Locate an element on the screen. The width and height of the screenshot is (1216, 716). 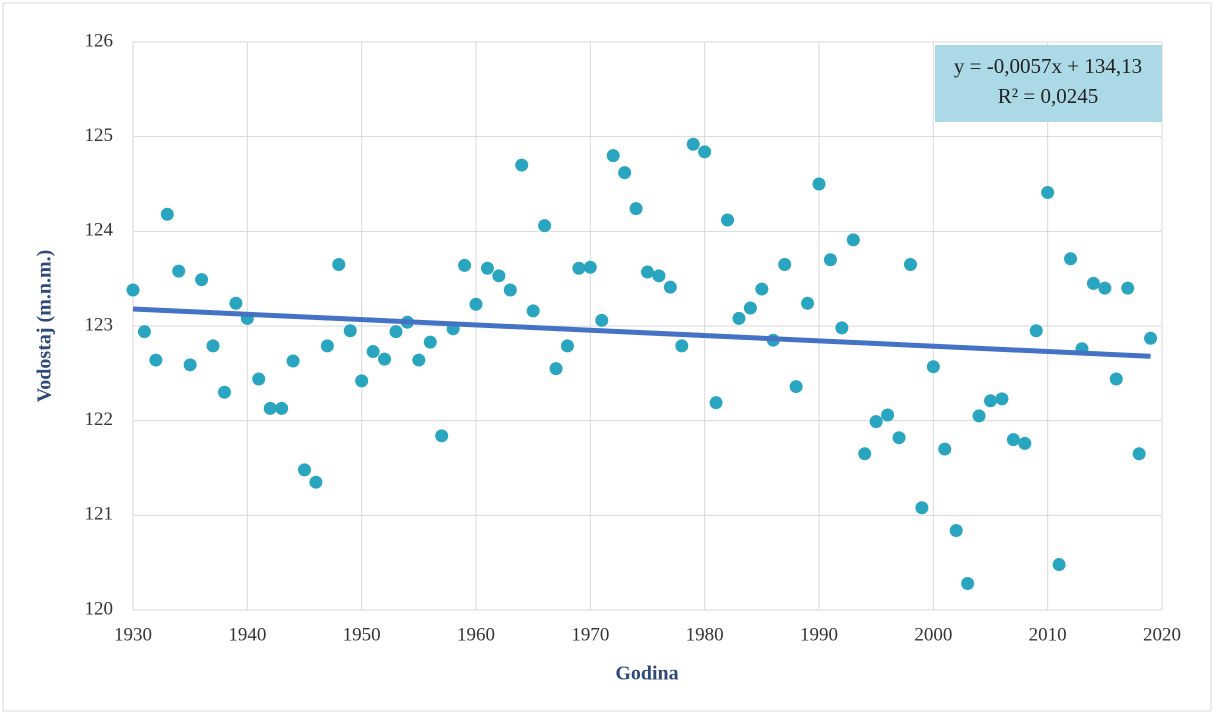
x-tick-label: 2000 is located at coordinates (933, 634).